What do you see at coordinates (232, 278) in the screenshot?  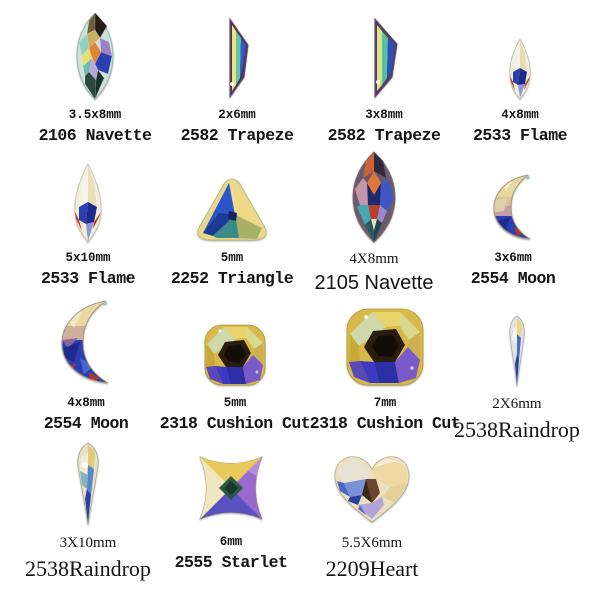 I see `product-name: 2252 Triangle` at bounding box center [232, 278].